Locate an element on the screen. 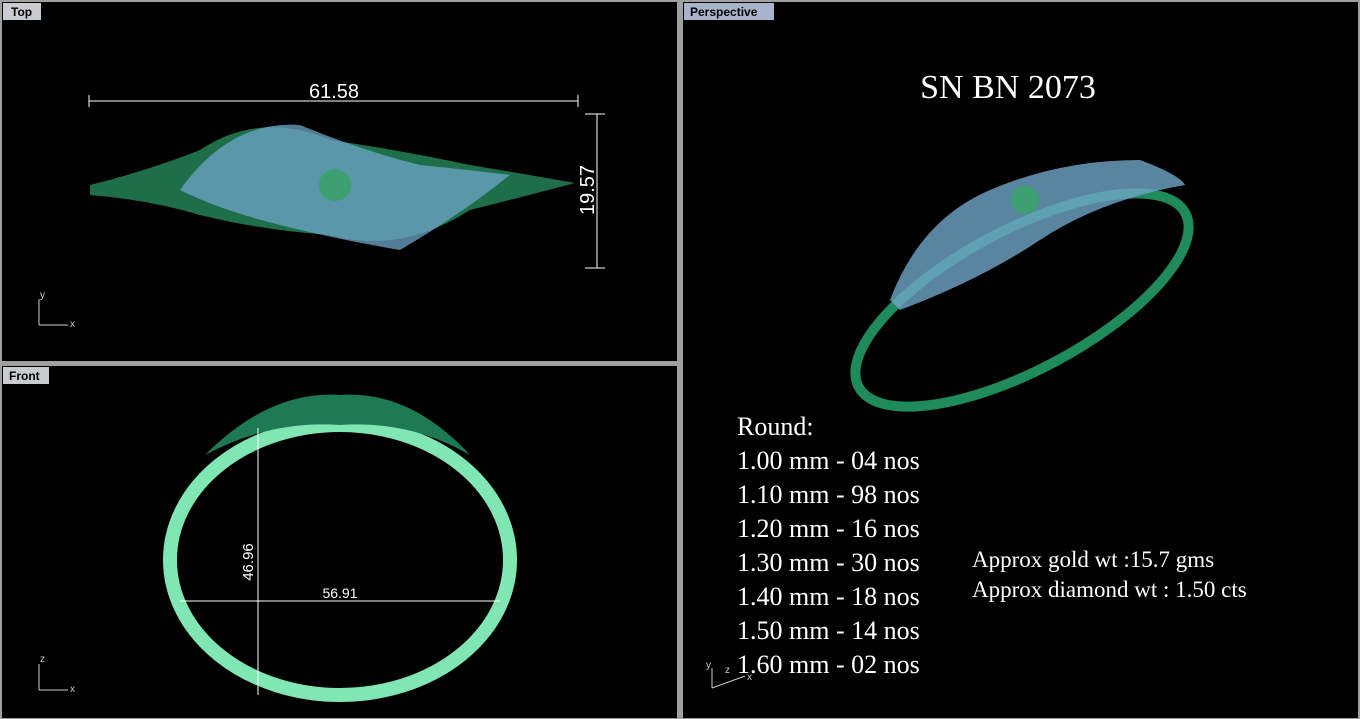 This screenshot has height=719, width=1360. bracelet-top is located at coordinates (332, 187).